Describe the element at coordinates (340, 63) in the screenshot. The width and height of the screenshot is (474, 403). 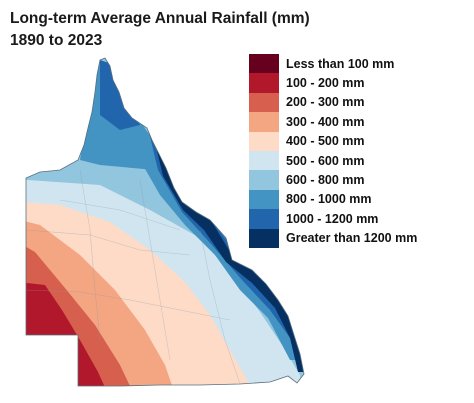
I see `legend-label: Less than 100 mm` at that location.